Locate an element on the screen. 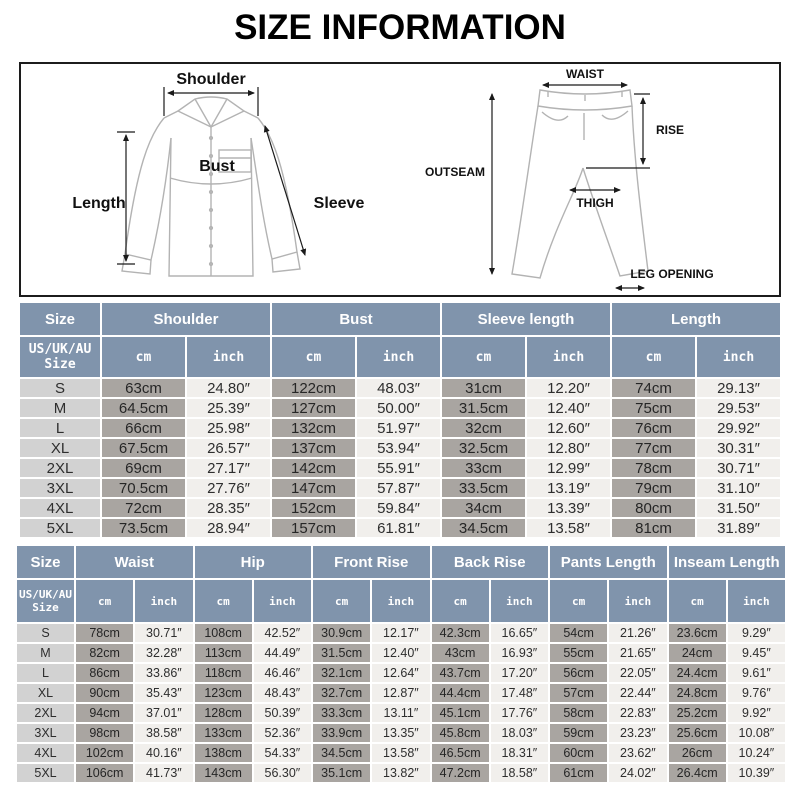 The height and width of the screenshot is (800, 800). shirt-measure-arrows is located at coordinates (212, 176).